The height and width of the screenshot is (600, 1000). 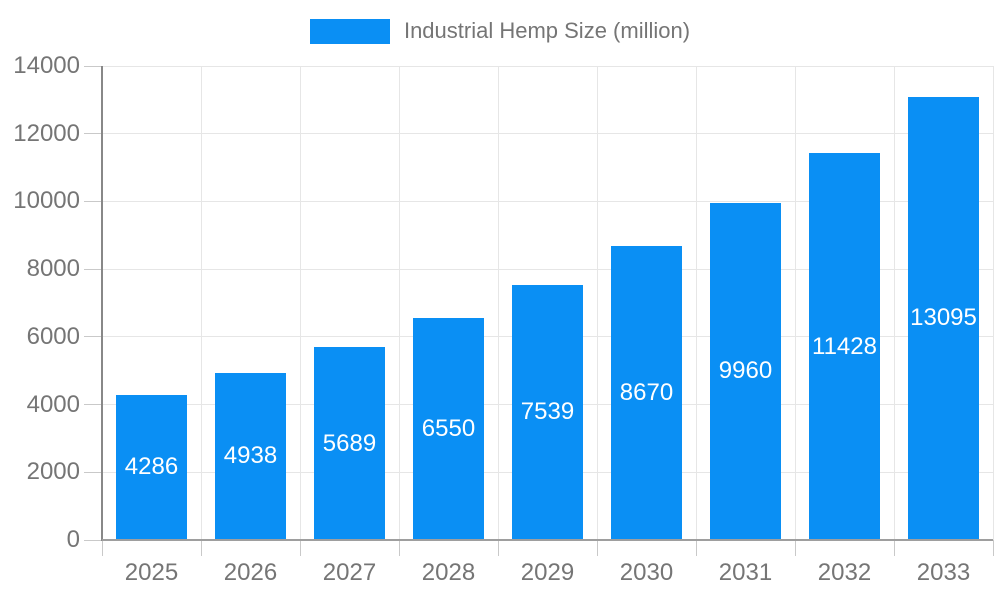 I want to click on bar-value-label: 7539, so click(x=547, y=412).